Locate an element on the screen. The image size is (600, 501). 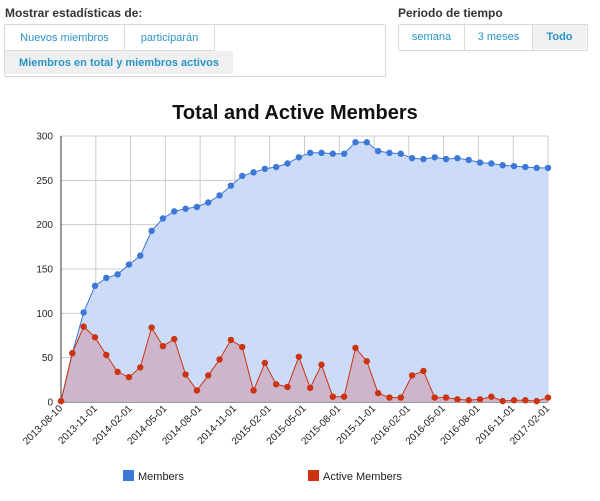
stats-option-total-active: Miembros en total y miembros activos is located at coordinates (119, 62).